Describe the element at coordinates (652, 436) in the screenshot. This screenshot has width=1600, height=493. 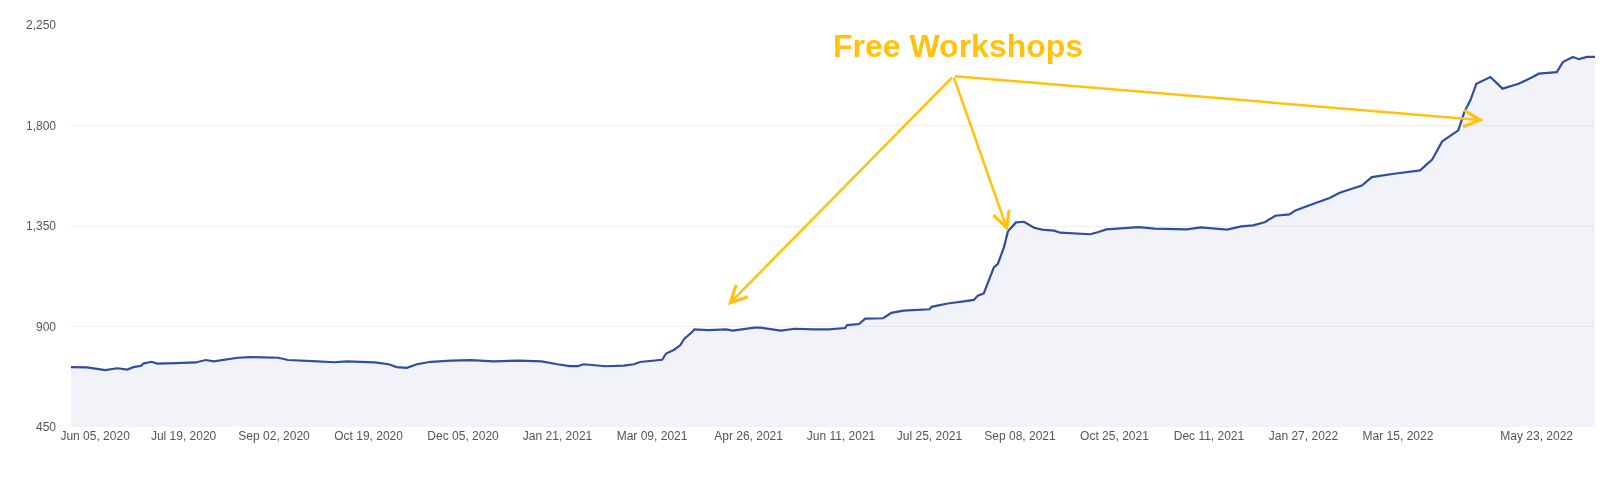
I see `x-tick-label: Mar 09, 2021` at that location.